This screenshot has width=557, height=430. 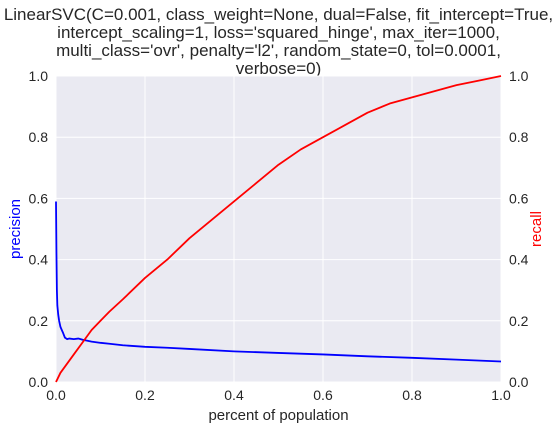 I want to click on y-left-tick-label-2: 0.4, so click(x=39, y=260).